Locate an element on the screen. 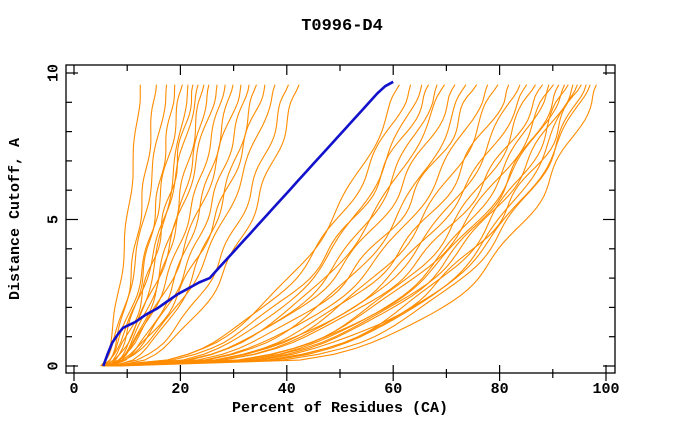  y-axis-label: Distance Cutoff, A is located at coordinates (15, 219).